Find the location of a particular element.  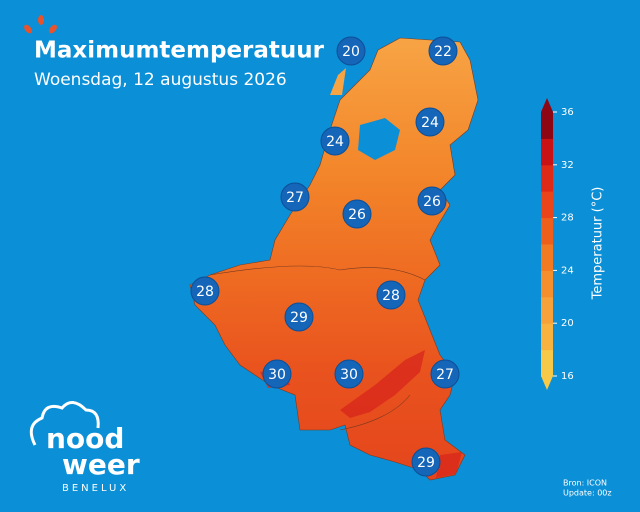

subtitle: Woensdag, 12 augustus 2026 is located at coordinates (160, 80).